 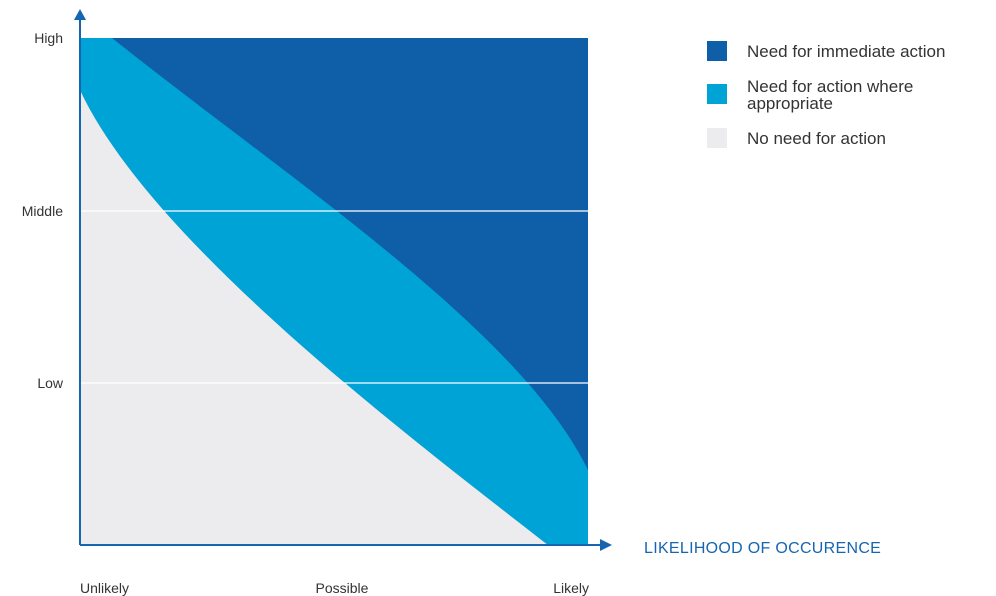 What do you see at coordinates (104, 588) in the screenshot?
I see `x-tick-label-unlikely: Unlikely` at bounding box center [104, 588].